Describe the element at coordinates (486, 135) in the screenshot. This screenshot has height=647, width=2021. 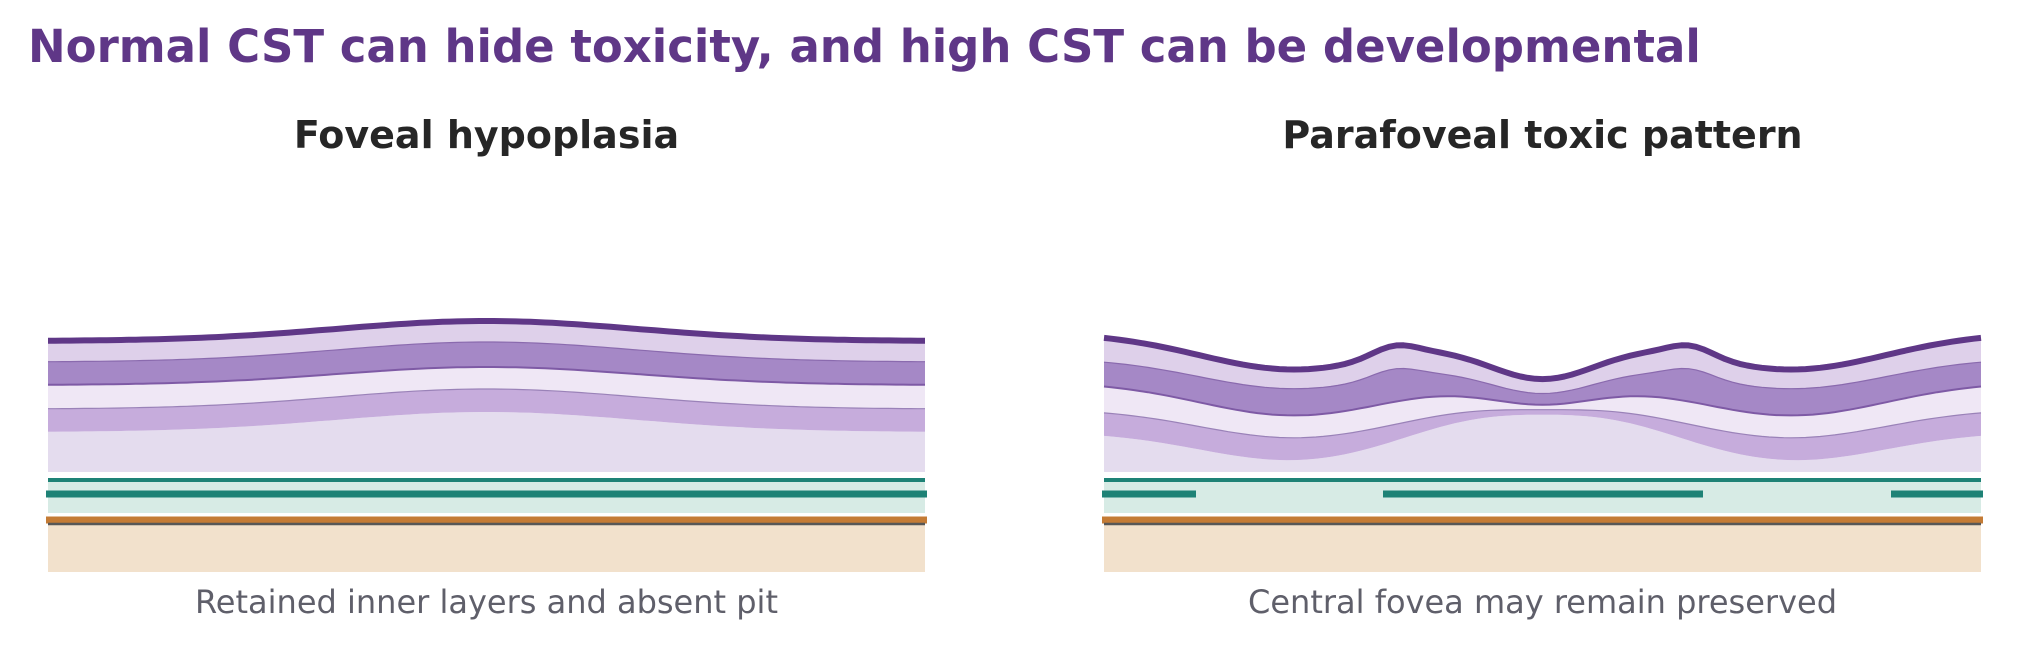
I see `panel-title: Foveal hypoplasia` at that location.